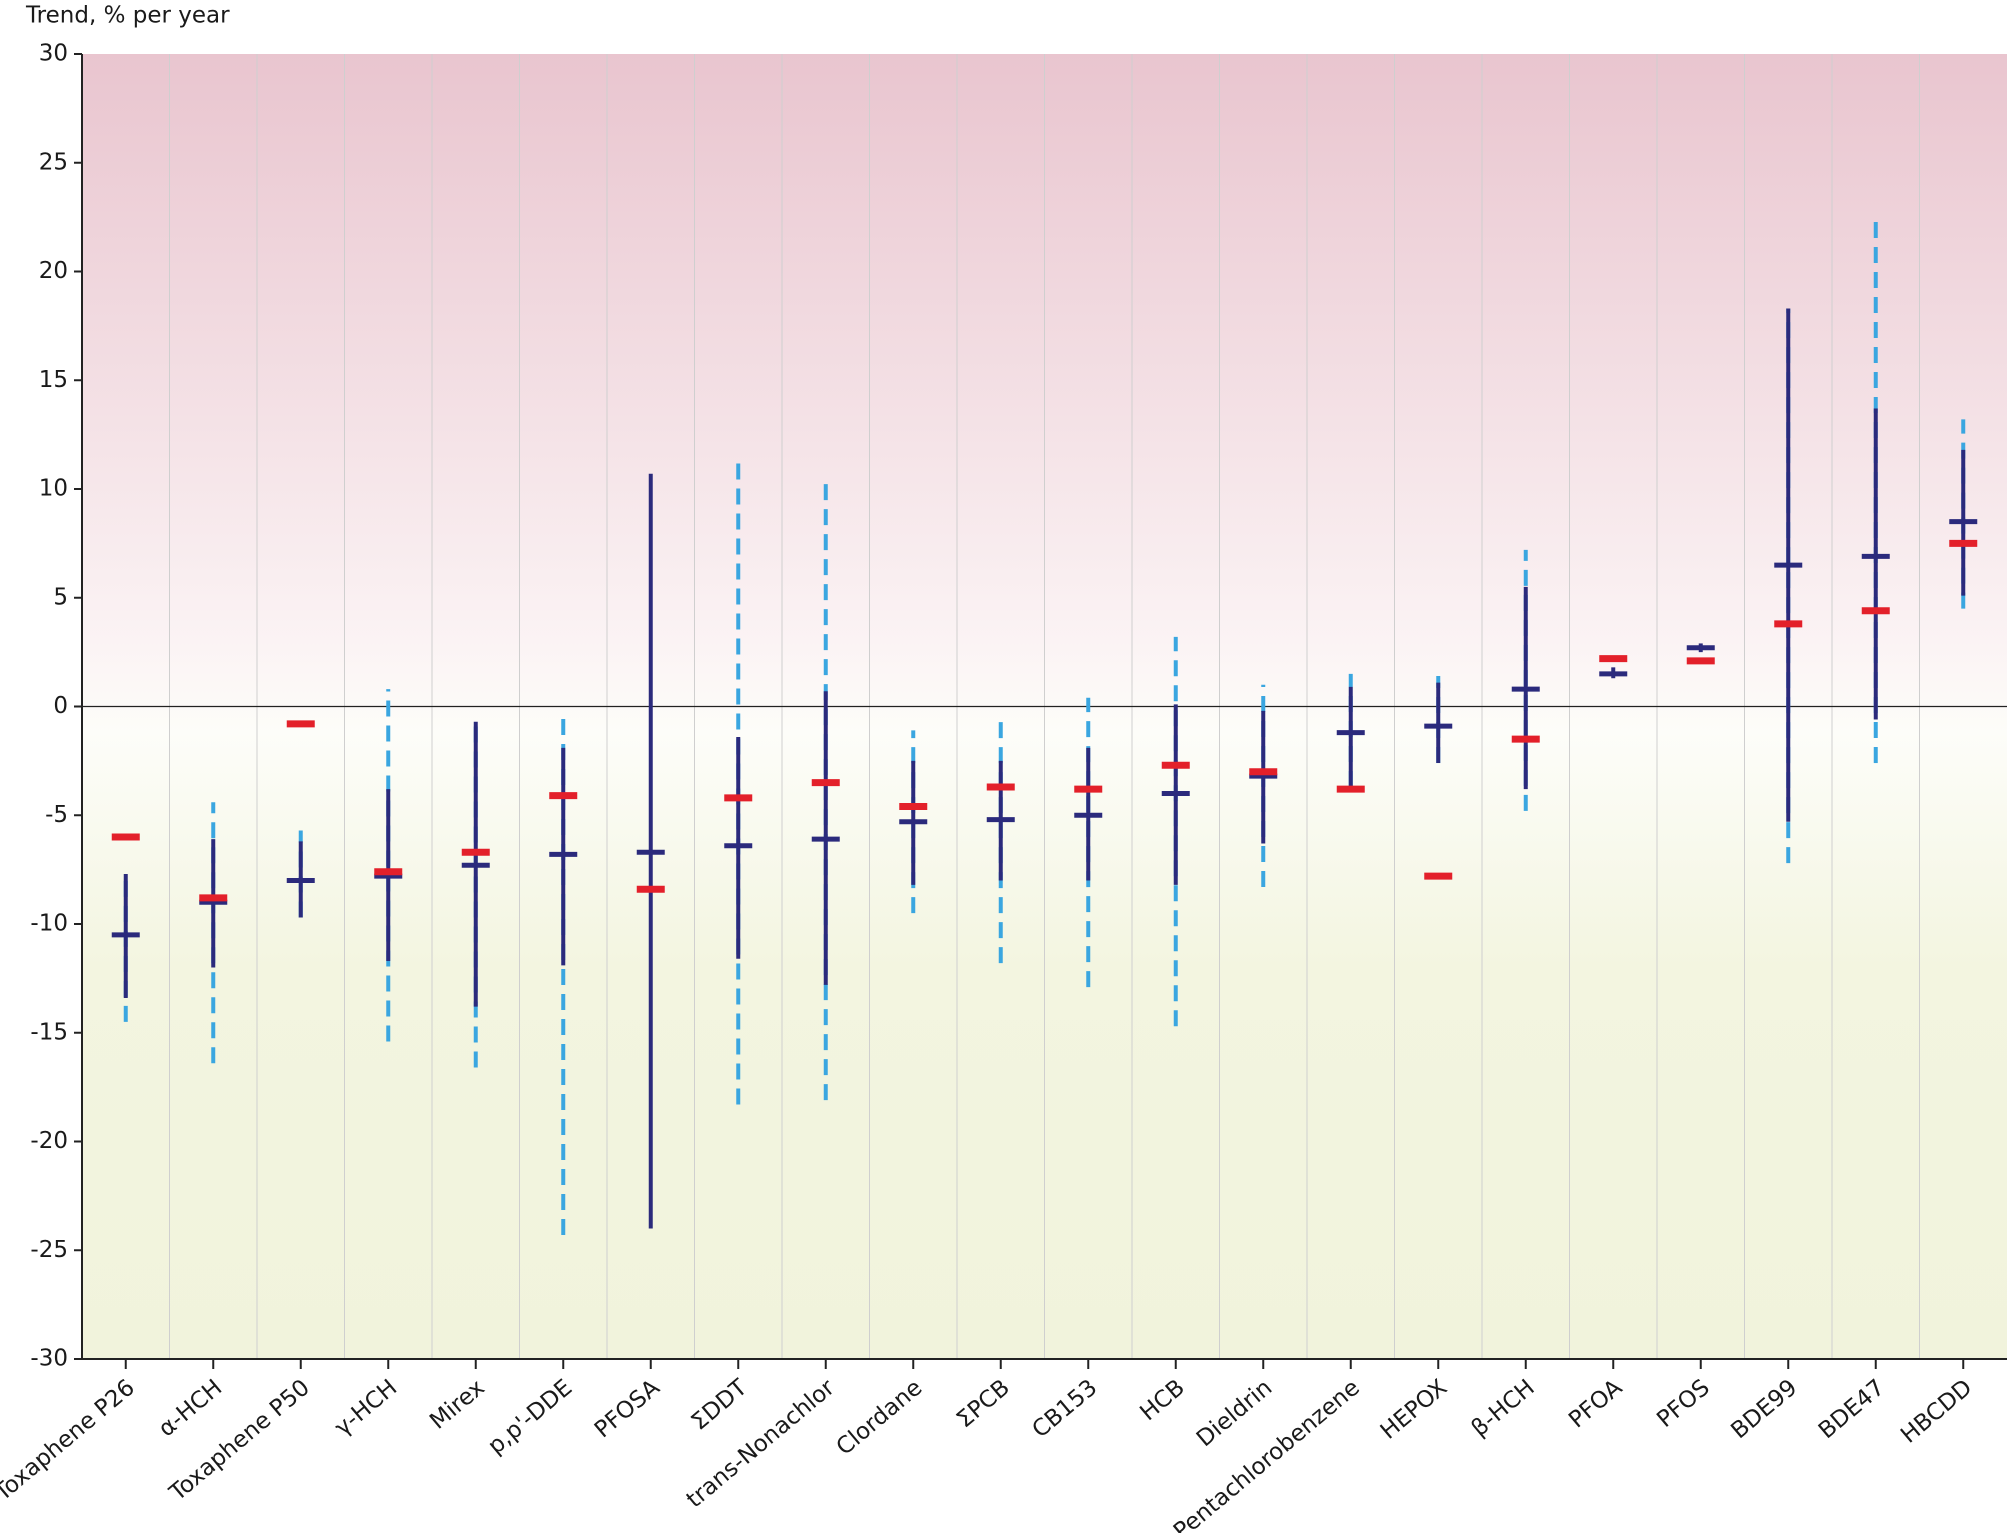  Describe the element at coordinates (1503, 1408) in the screenshot. I see `x-tick-label: β-HCH` at that location.